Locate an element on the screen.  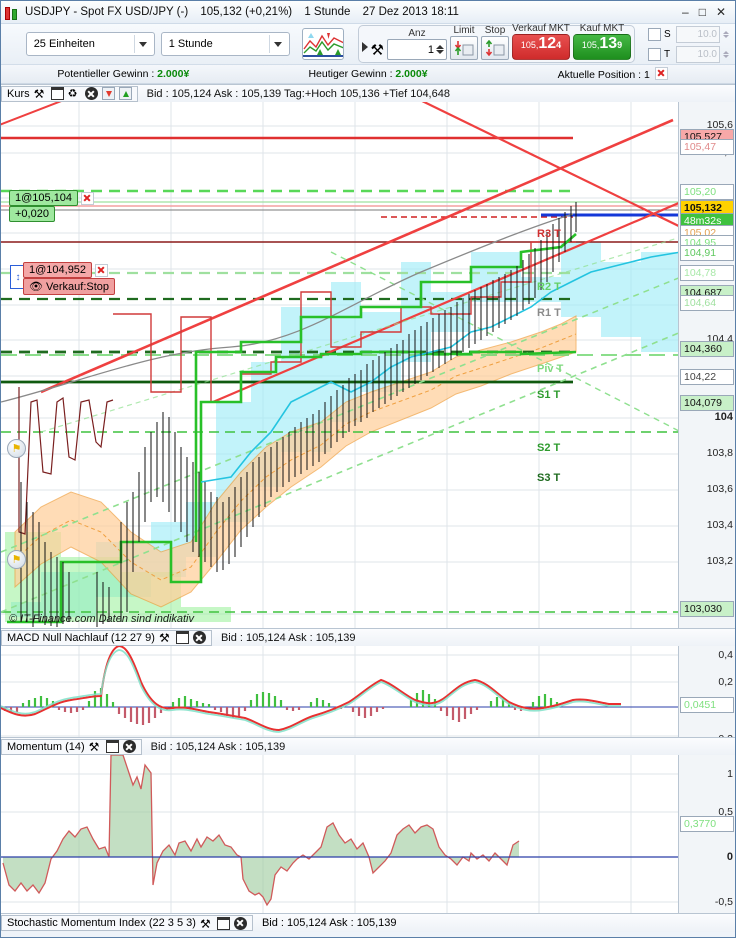
momentum-panel-title: Momentum (14) is located at coordinates (46, 746).